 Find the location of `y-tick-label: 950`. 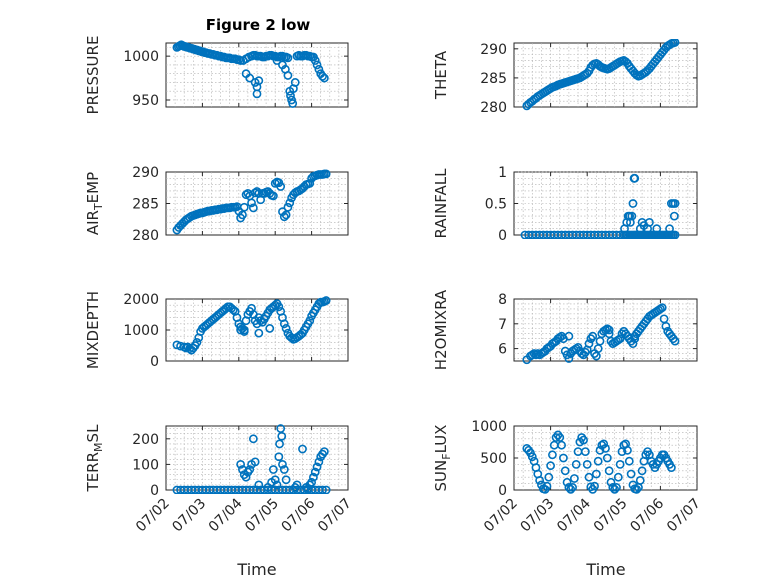

y-tick-label: 950 is located at coordinates (145, 101).